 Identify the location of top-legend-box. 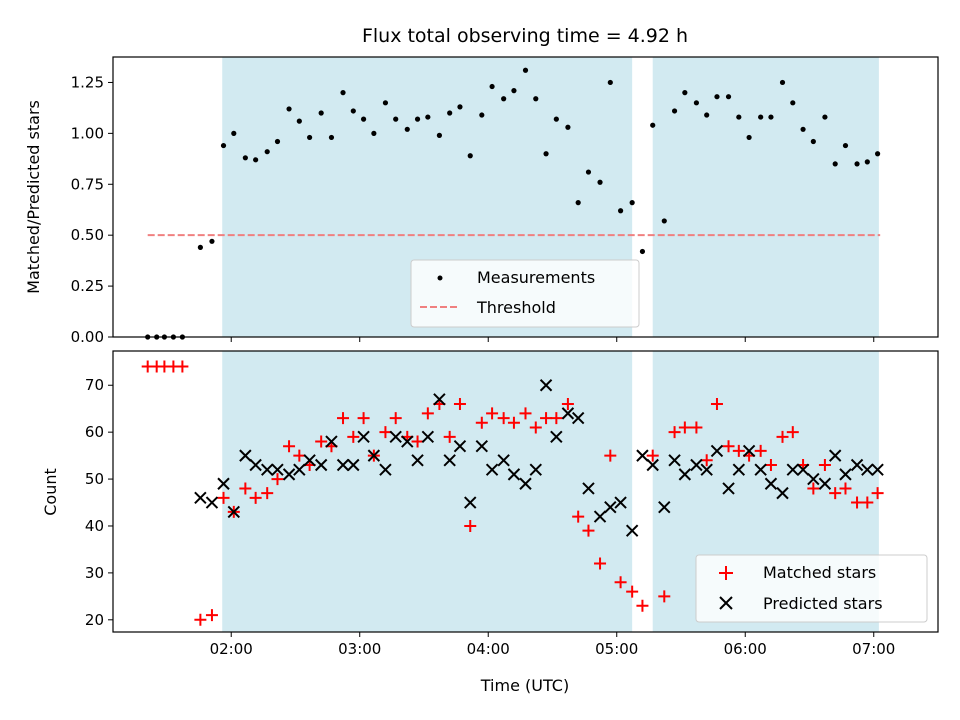
(525, 293).